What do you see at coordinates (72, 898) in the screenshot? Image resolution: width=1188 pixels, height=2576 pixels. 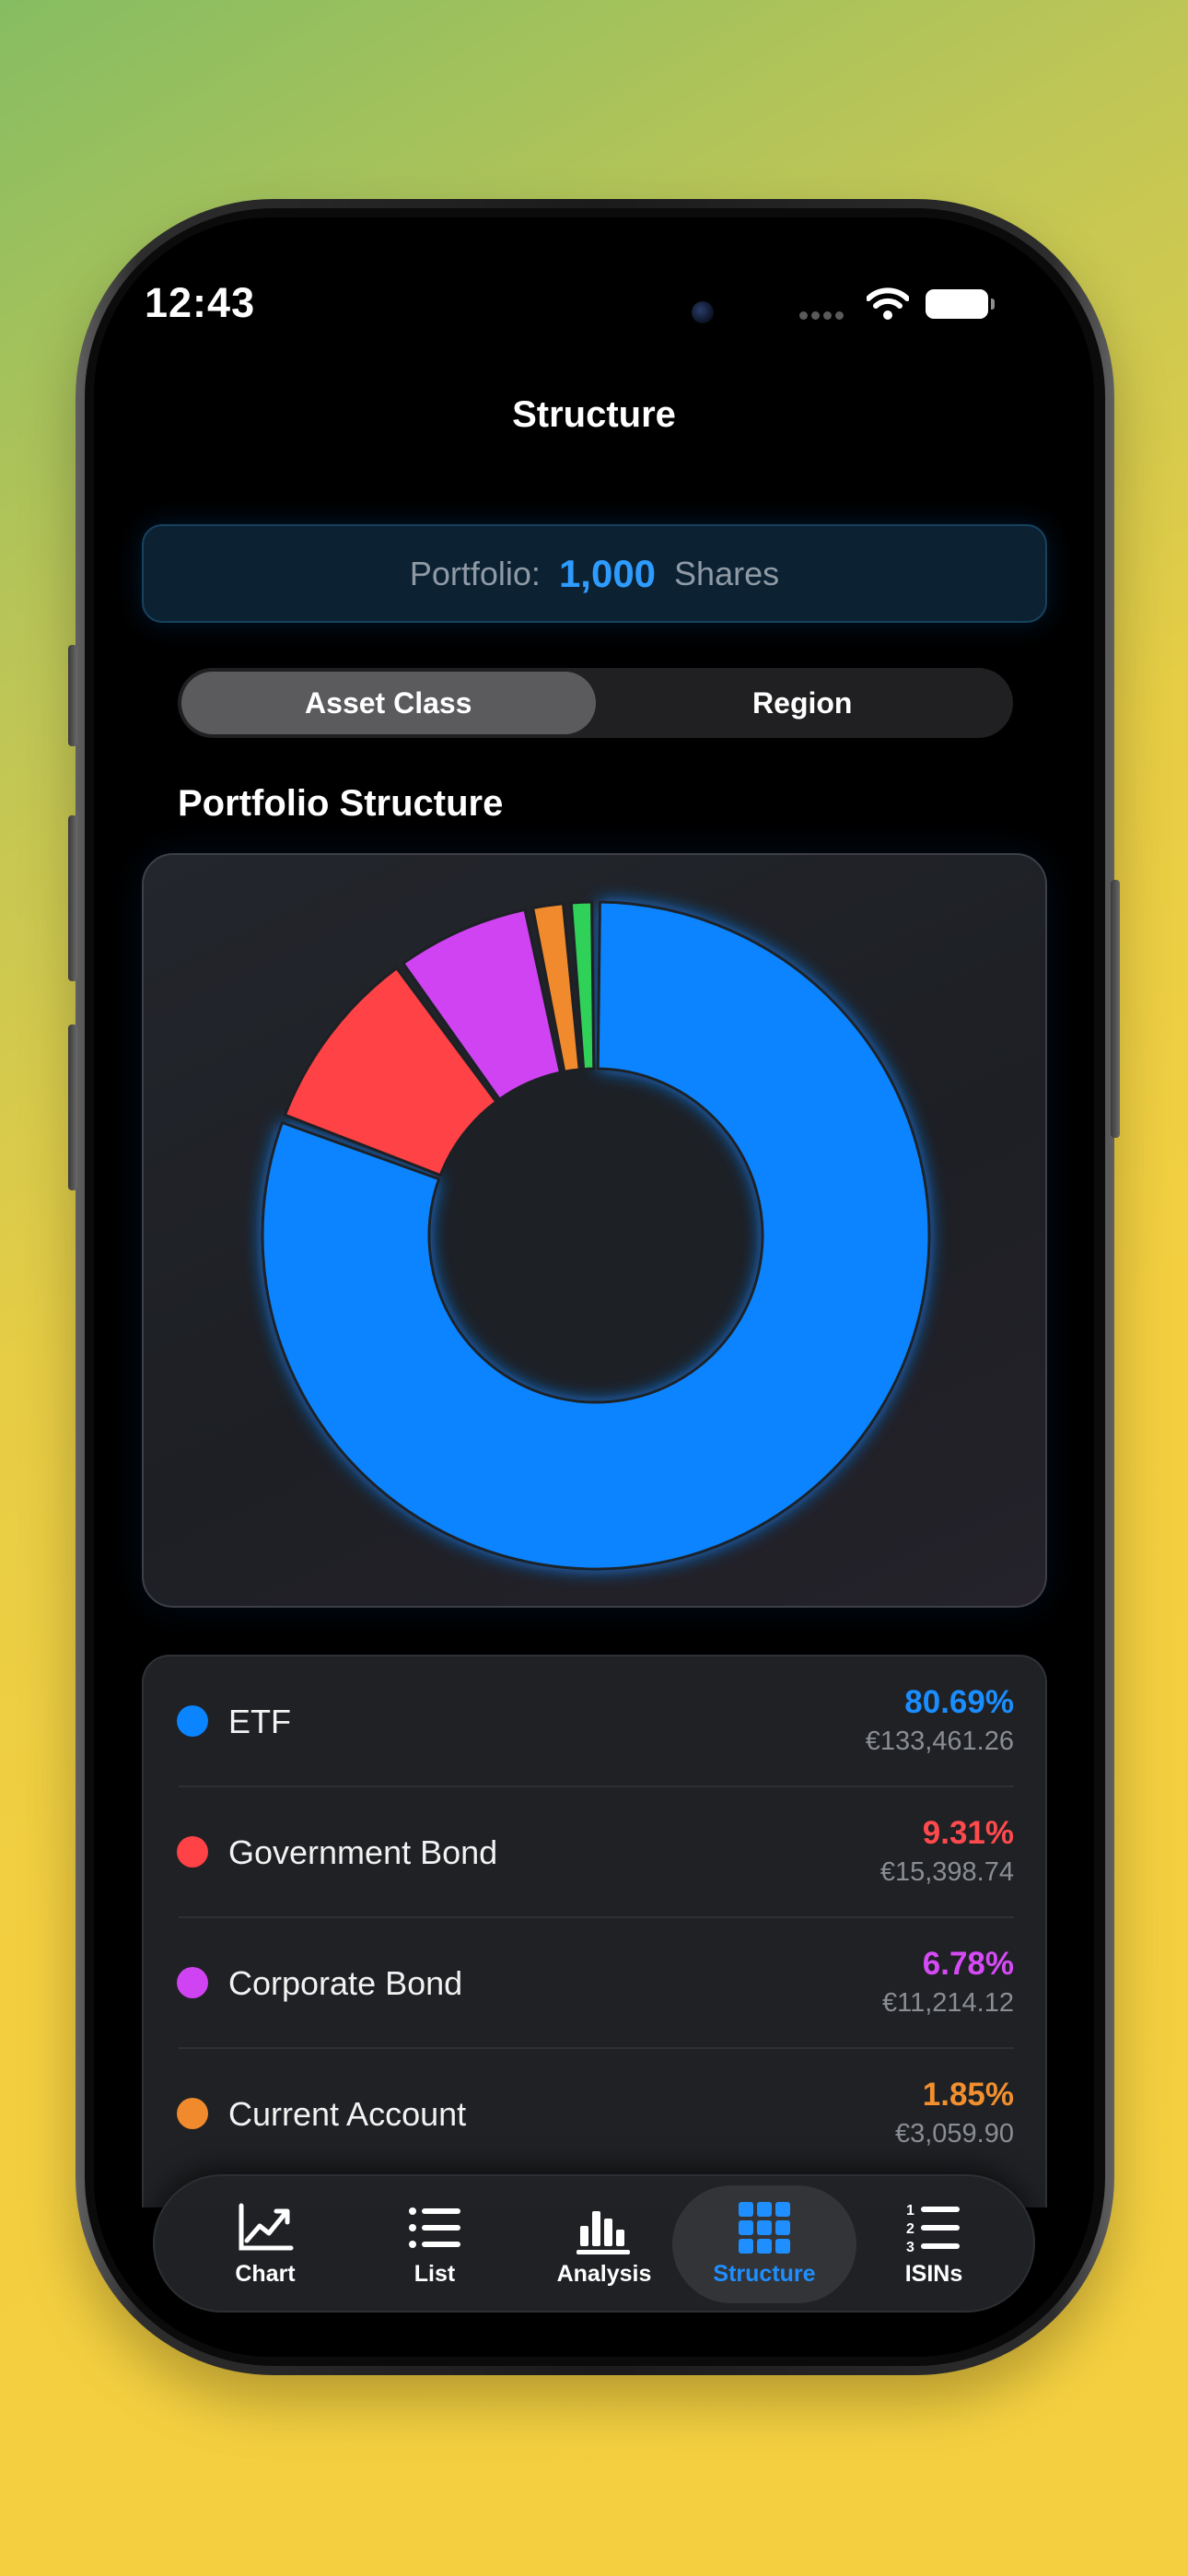 I see `volume-up-button` at bounding box center [72, 898].